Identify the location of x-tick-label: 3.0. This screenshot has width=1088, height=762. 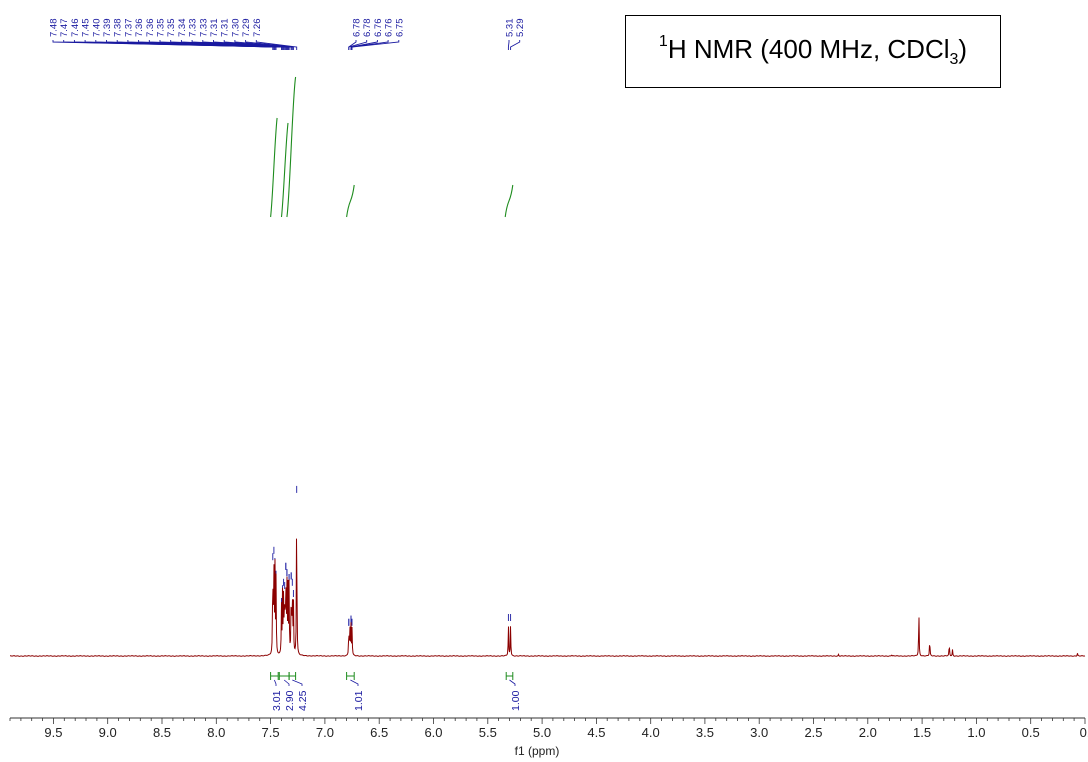
(759, 732).